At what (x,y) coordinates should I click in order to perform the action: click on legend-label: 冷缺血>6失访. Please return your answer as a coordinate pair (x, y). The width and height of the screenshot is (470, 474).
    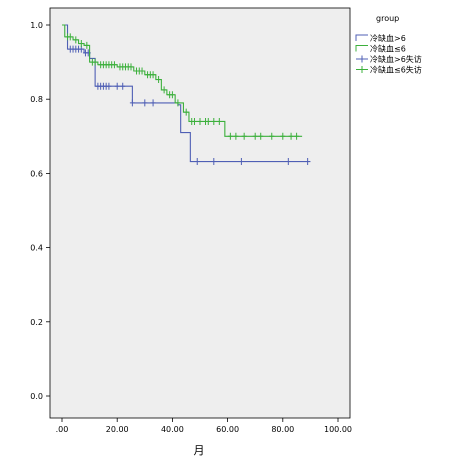
    Looking at the image, I should click on (396, 59).